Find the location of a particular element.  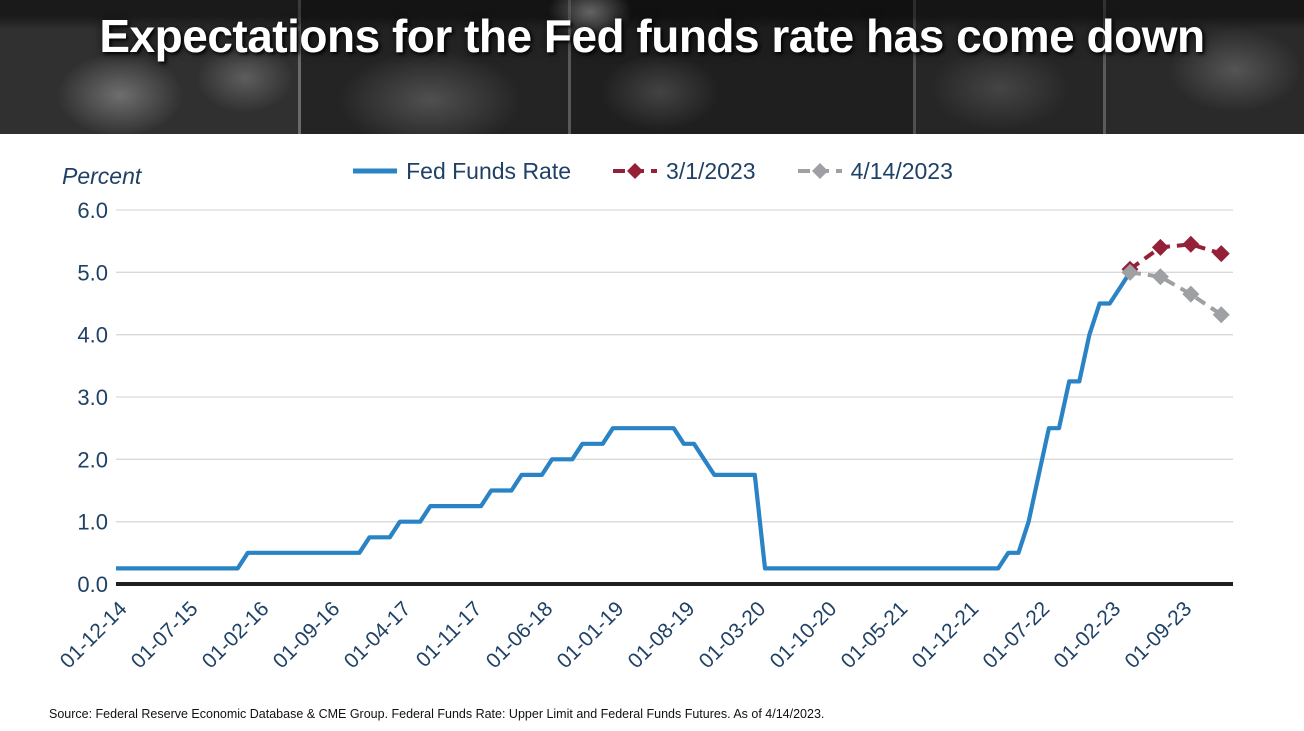

x-tick-label: 01-09-23 is located at coordinates (1159, 635).